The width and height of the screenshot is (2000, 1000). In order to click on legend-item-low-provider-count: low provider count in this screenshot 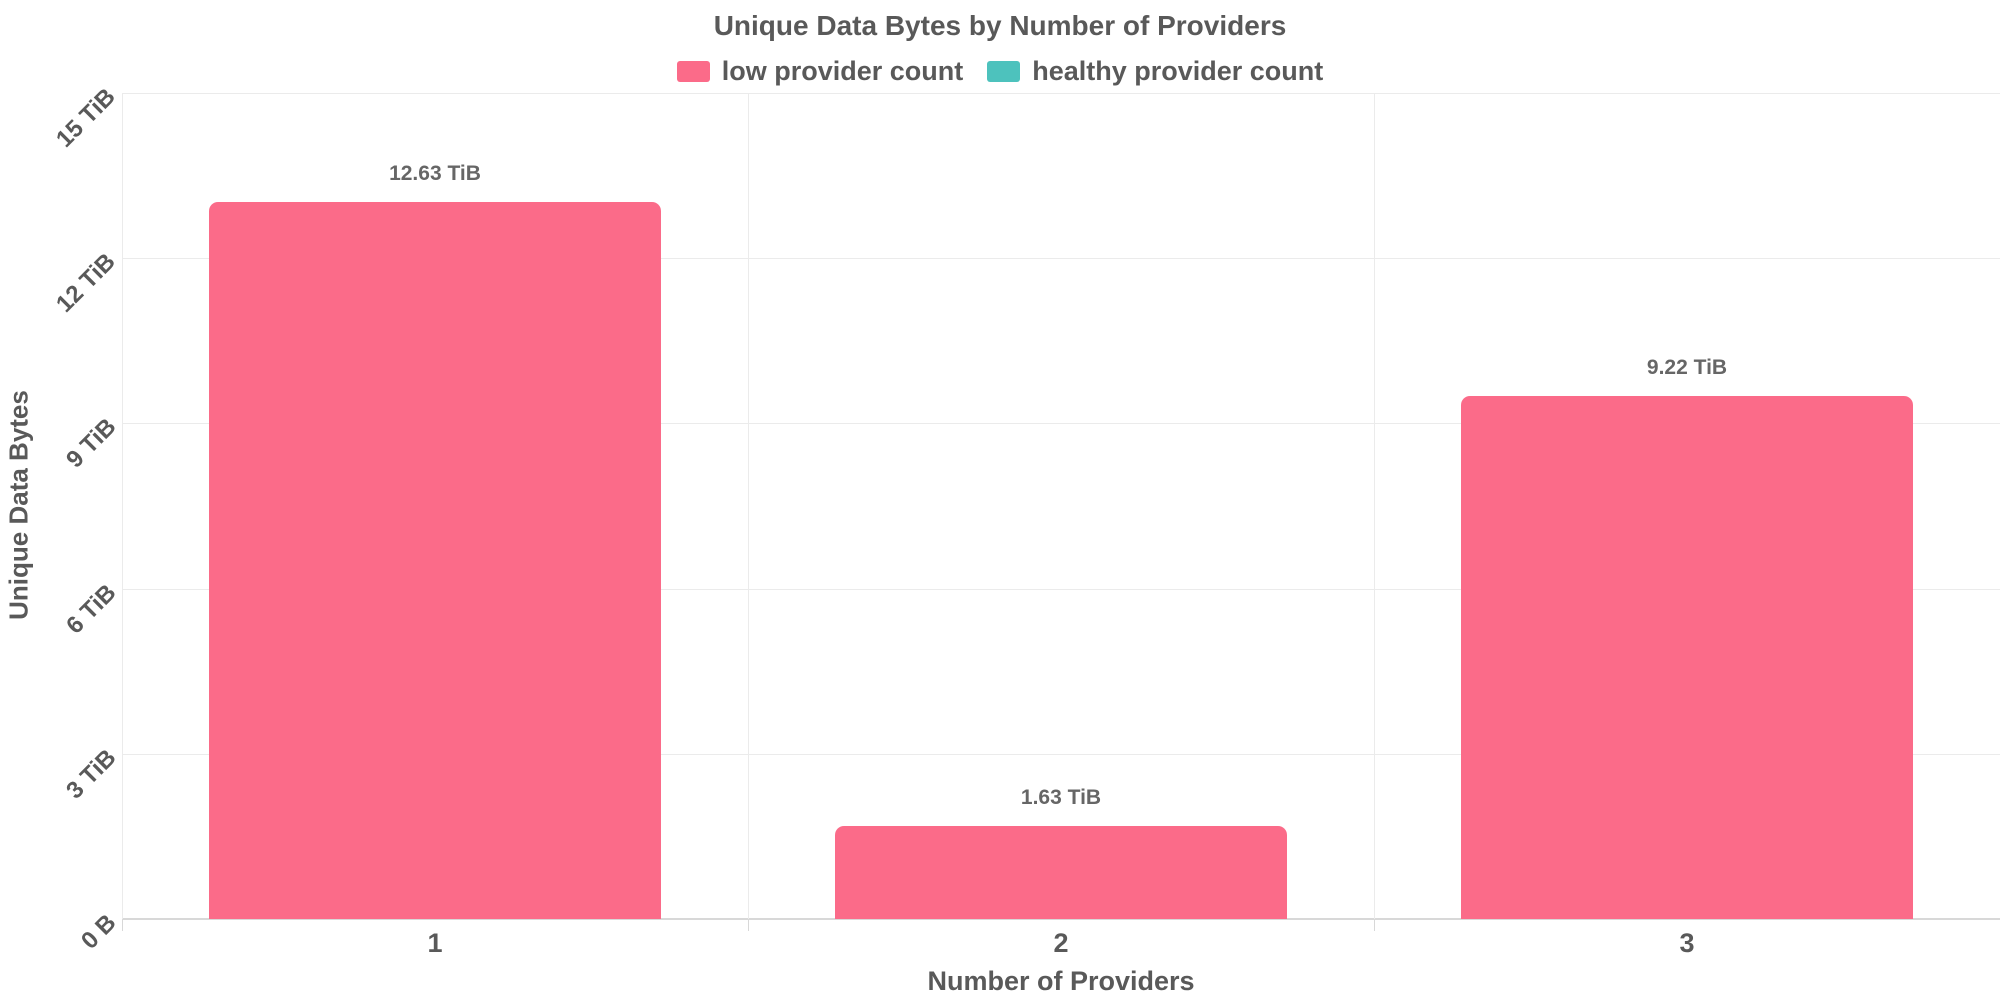, I will do `click(820, 71)`.